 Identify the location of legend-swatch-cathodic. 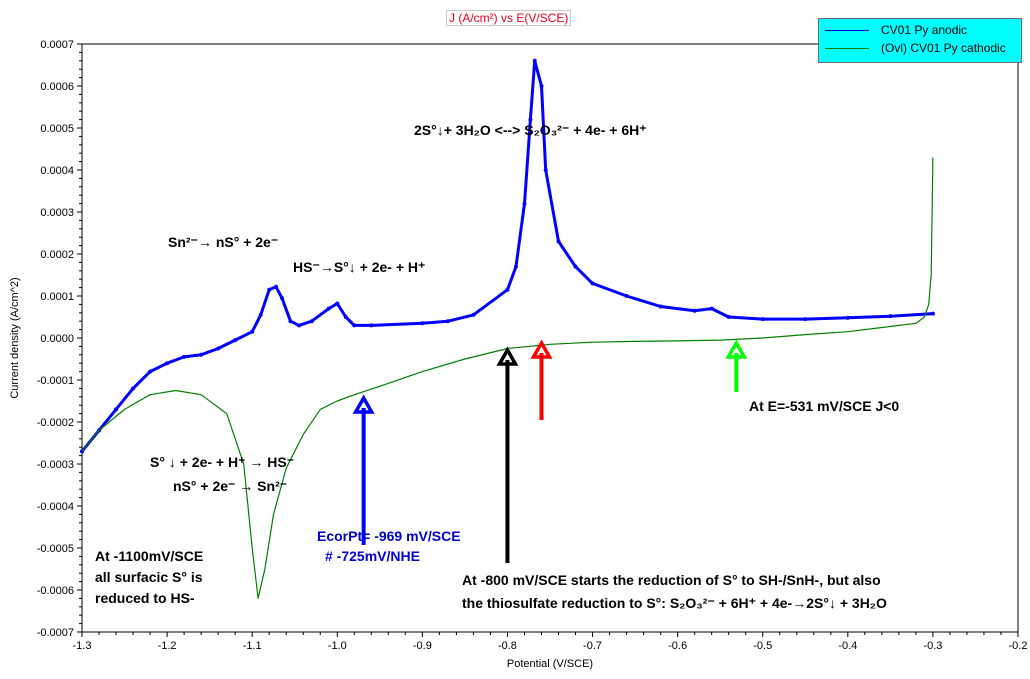
(847, 48).